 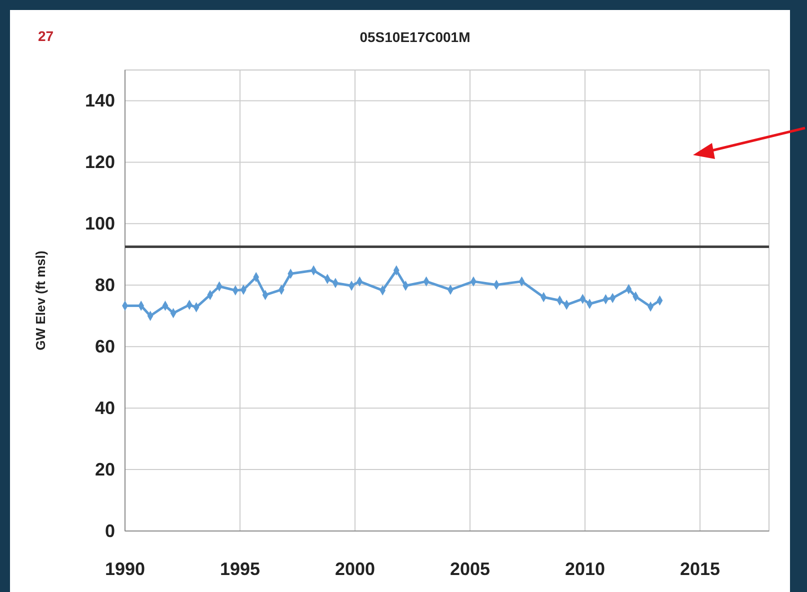 What do you see at coordinates (109, 531) in the screenshot?
I see `y-tick-label: 0` at bounding box center [109, 531].